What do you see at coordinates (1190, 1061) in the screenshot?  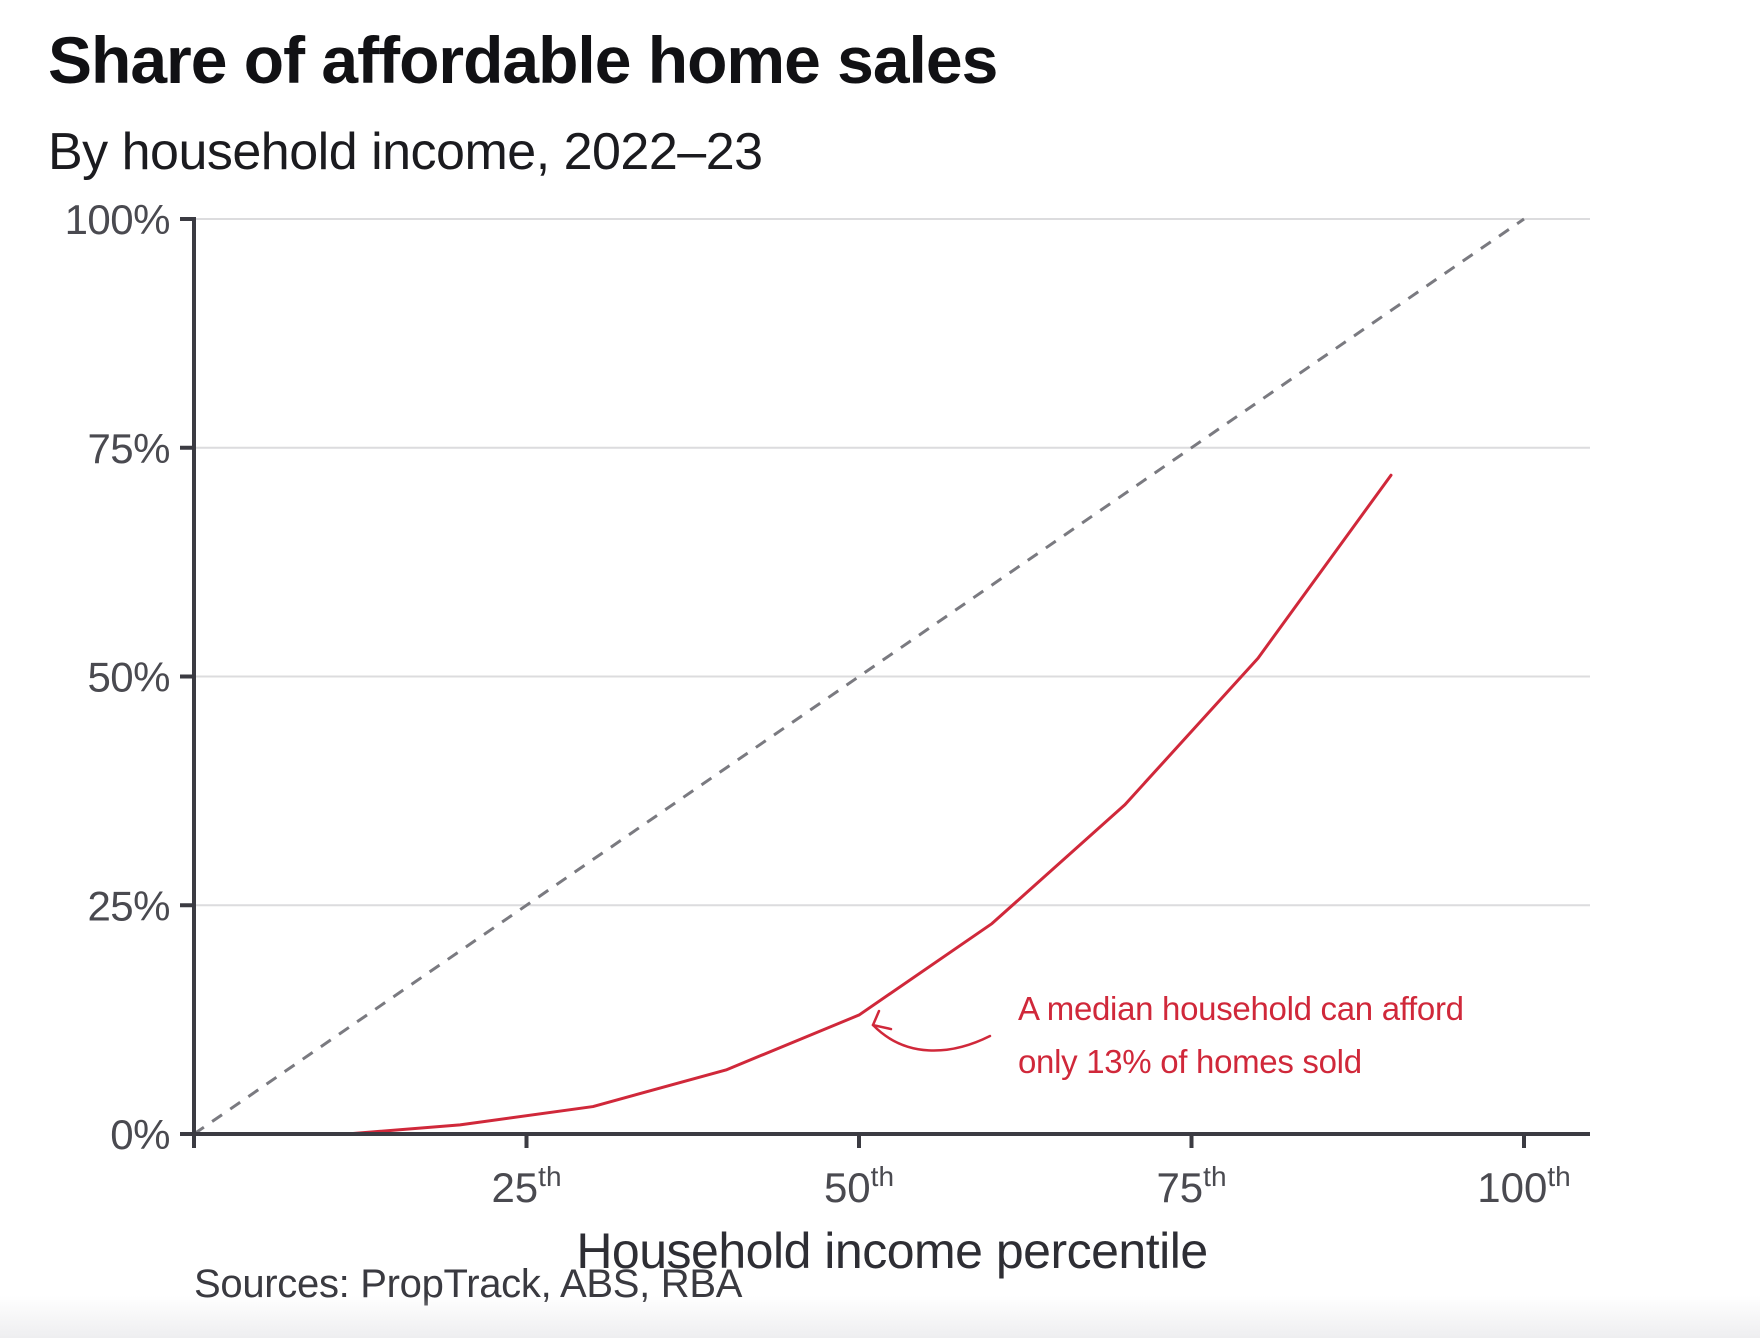 I see `annotation-text-line-1: only 13% of homes sold` at bounding box center [1190, 1061].